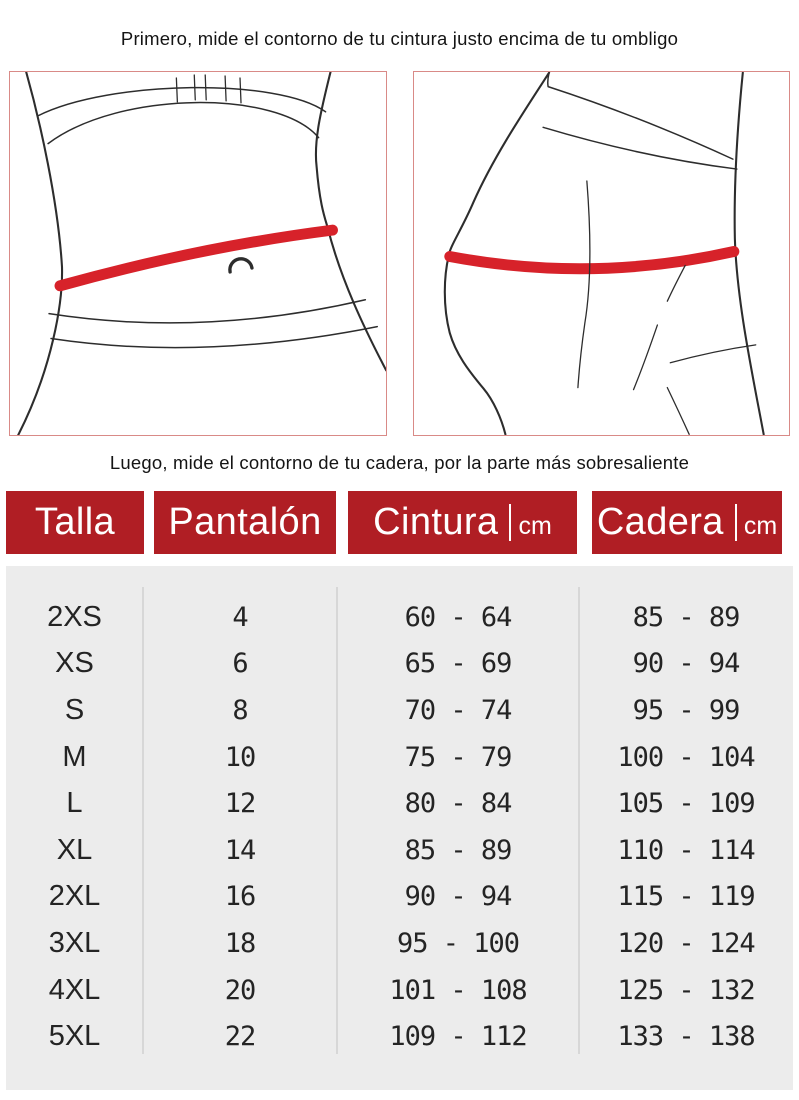 The image size is (799, 1100). What do you see at coordinates (241, 265) in the screenshot?
I see `navel-mark` at bounding box center [241, 265].